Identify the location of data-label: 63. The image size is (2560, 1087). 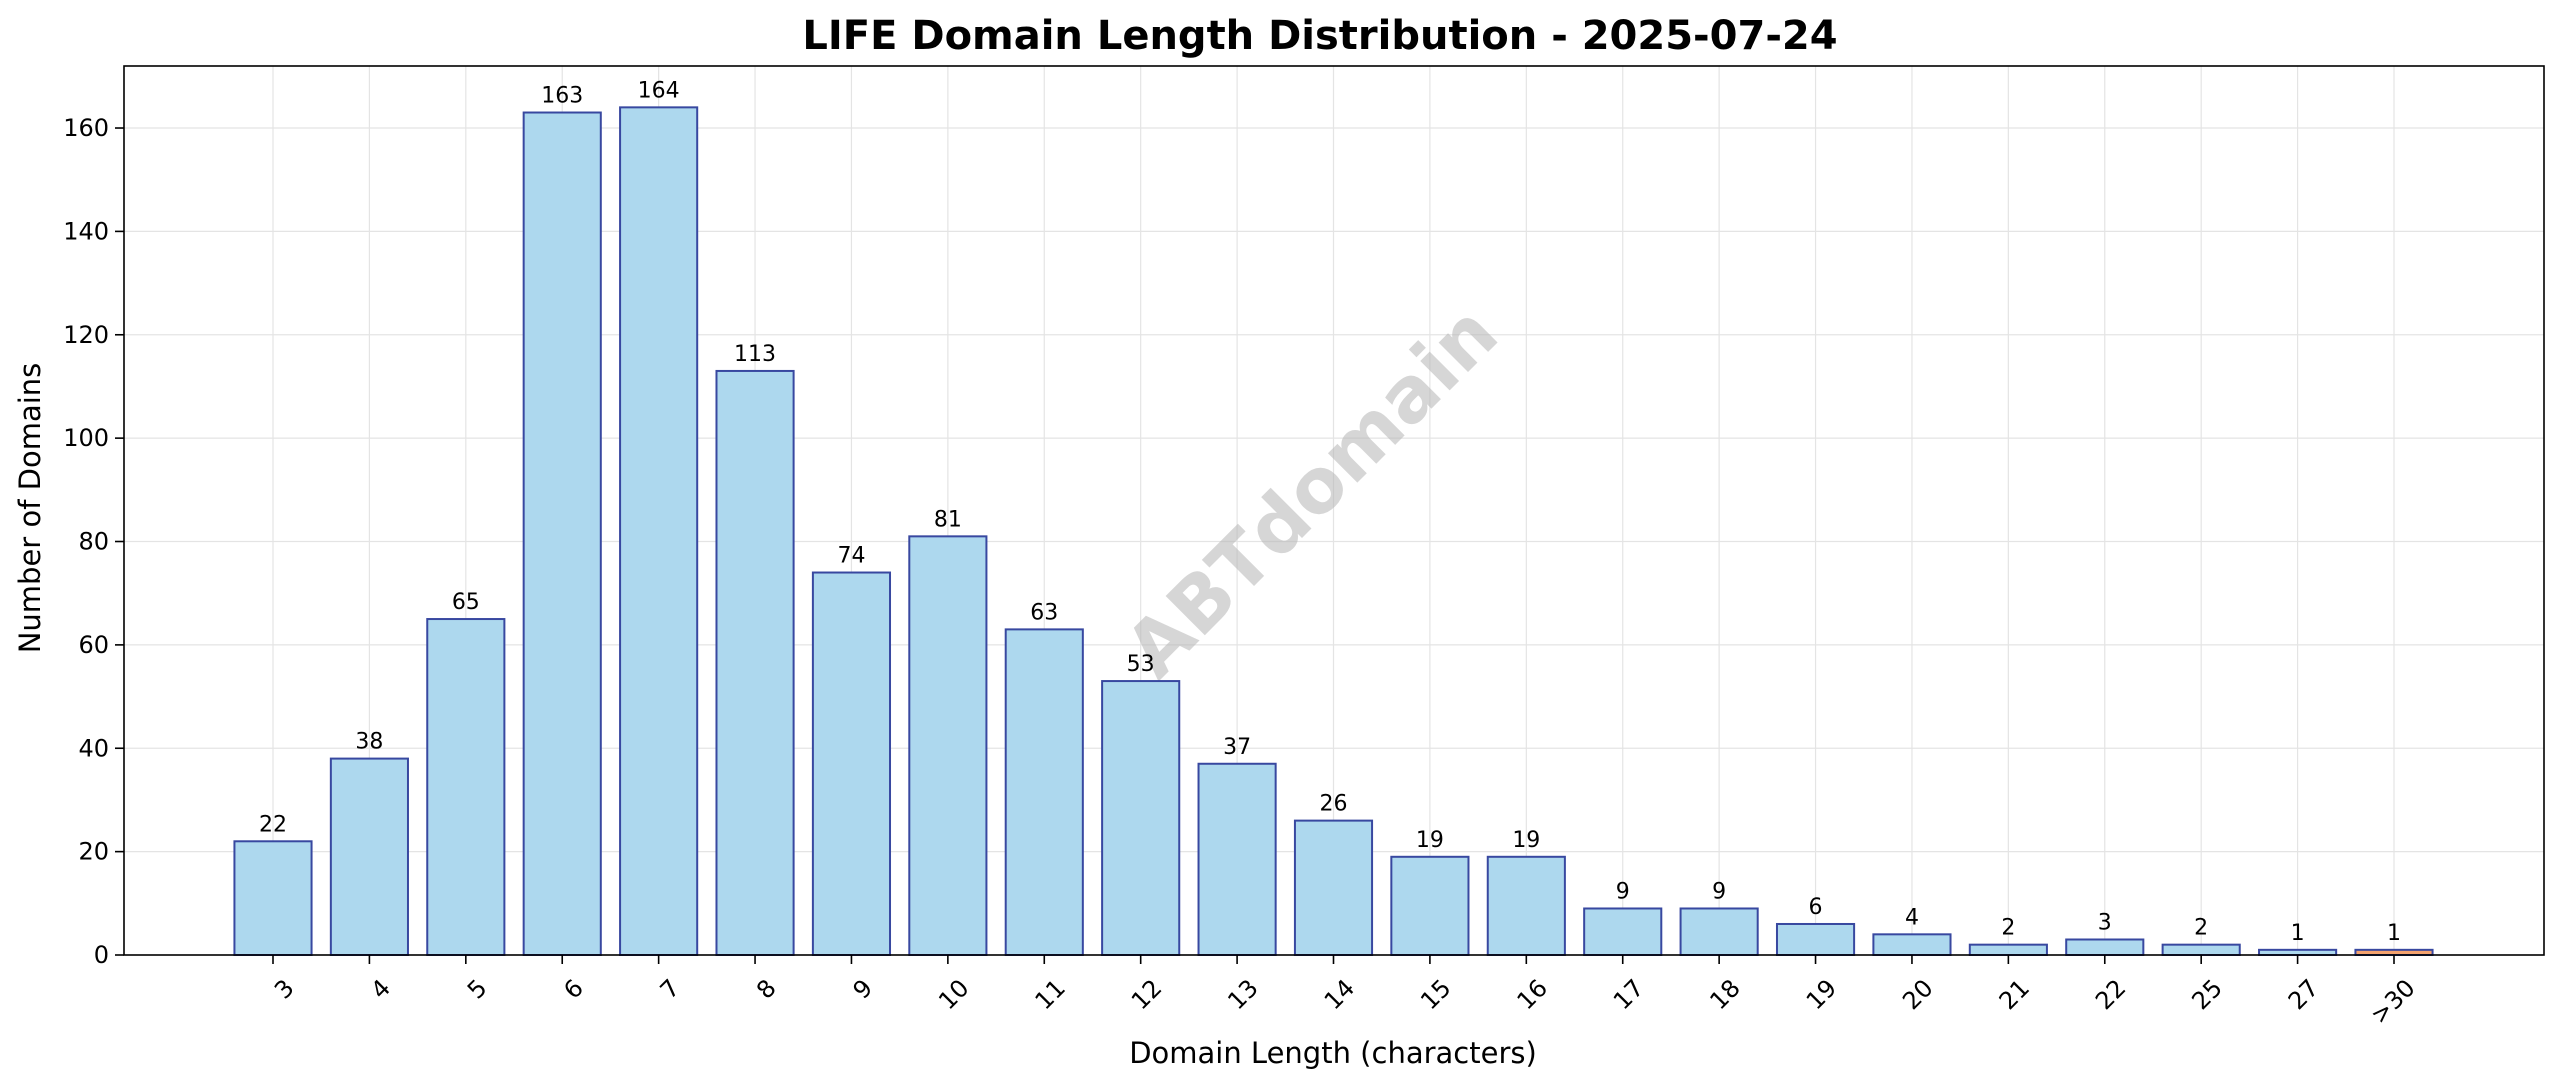
(1044, 612).